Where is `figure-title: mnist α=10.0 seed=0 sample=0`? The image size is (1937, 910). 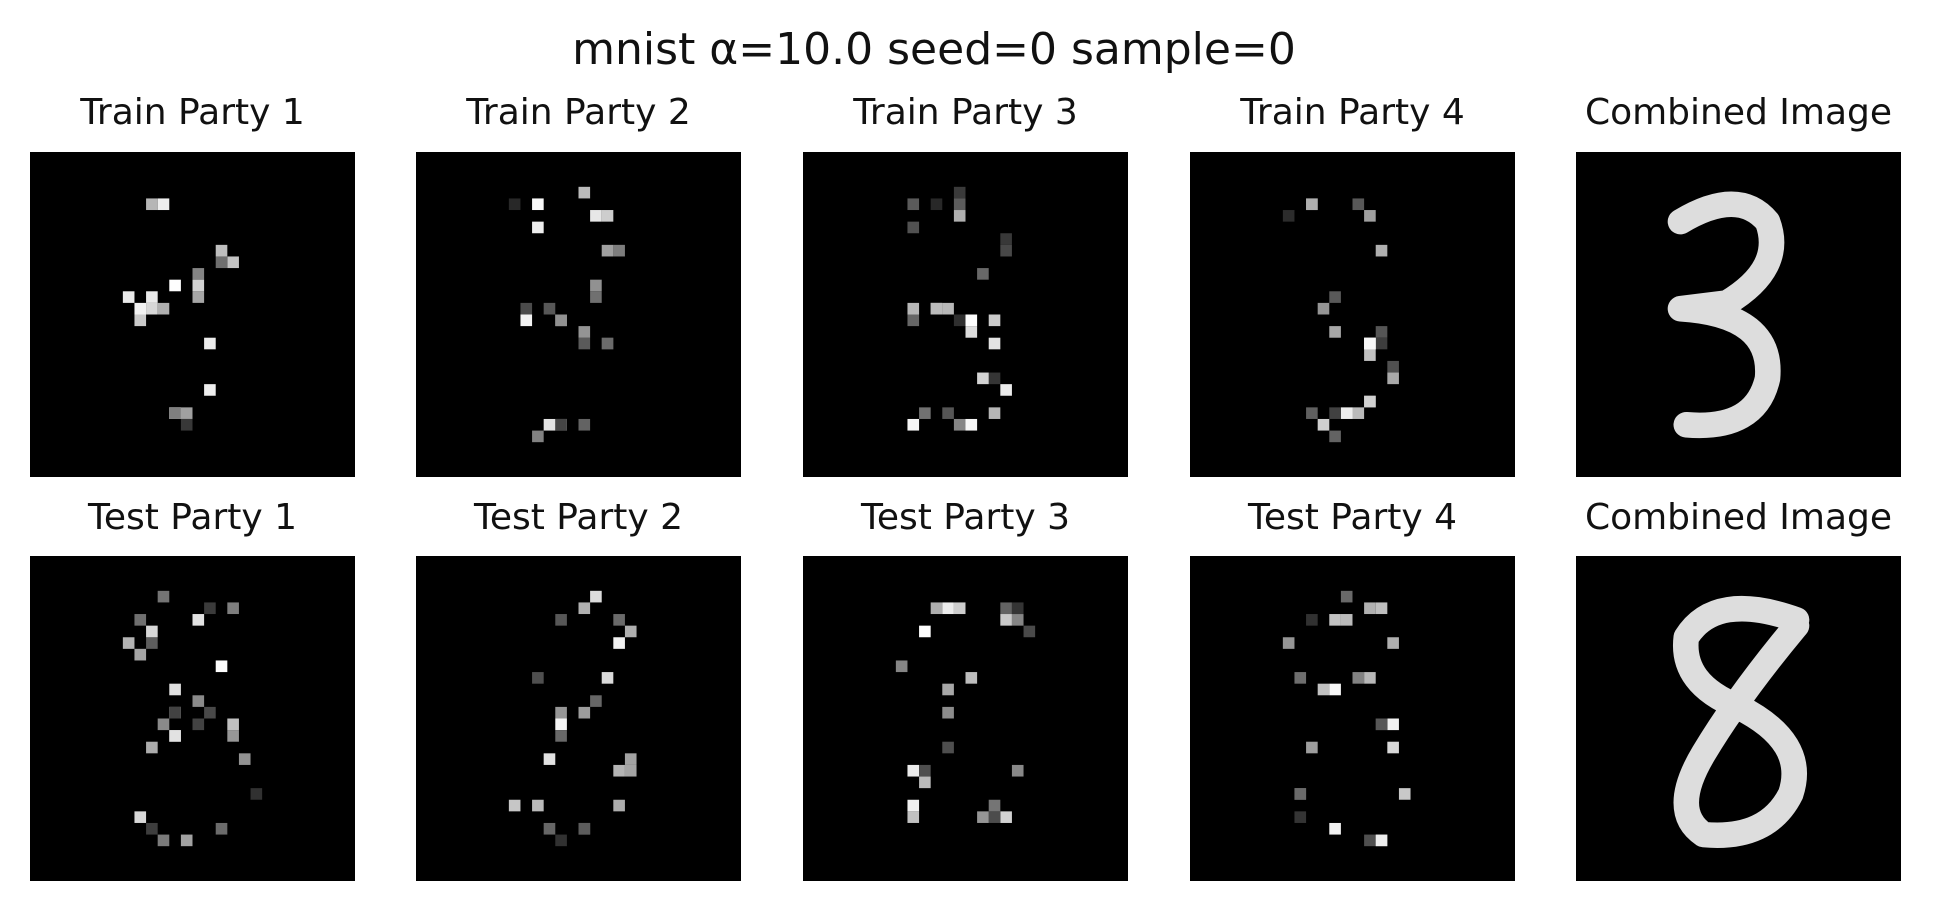
figure-title: mnist α=10.0 seed=0 sample=0 is located at coordinates (934, 49).